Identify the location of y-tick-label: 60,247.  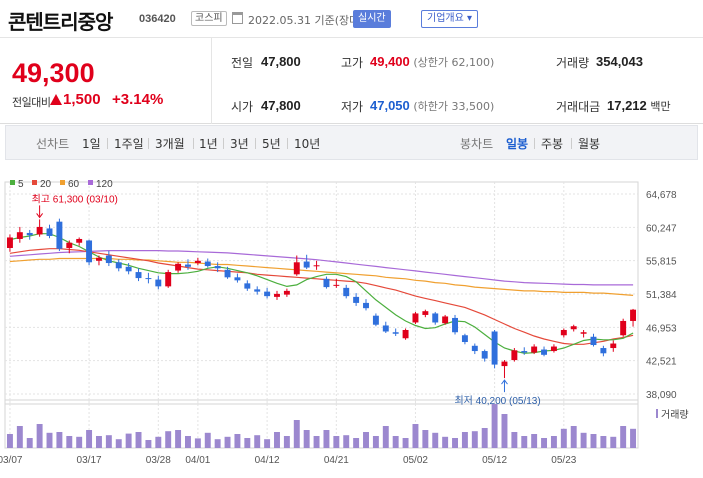
(661, 228).